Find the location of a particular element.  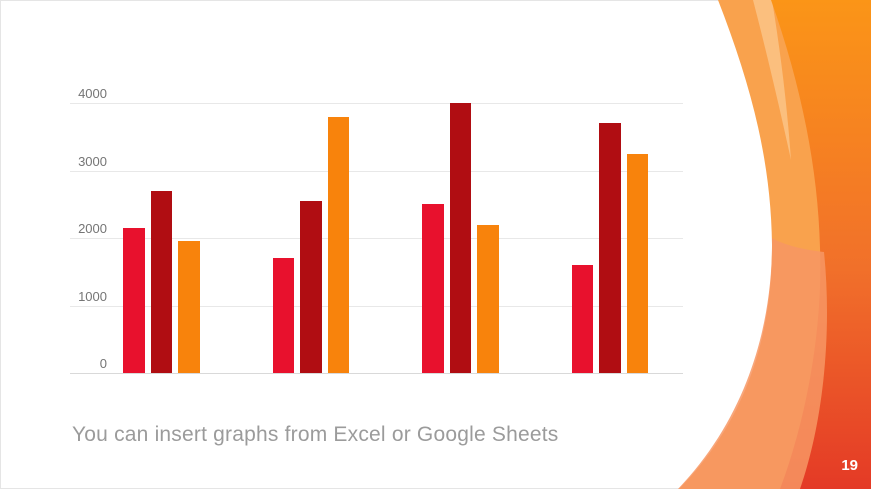

y-axis-label: 2000 is located at coordinates (92, 228).